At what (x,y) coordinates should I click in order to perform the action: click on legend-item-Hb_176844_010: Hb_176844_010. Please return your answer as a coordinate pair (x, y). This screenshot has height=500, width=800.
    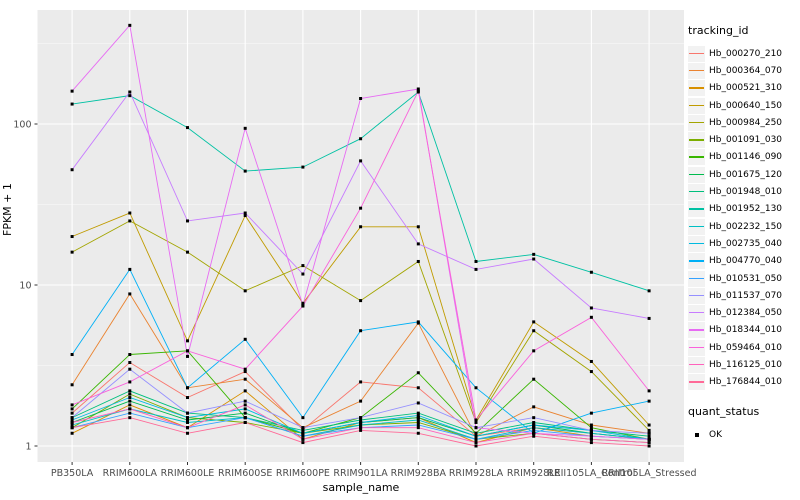
    Looking at the image, I should click on (743, 382).